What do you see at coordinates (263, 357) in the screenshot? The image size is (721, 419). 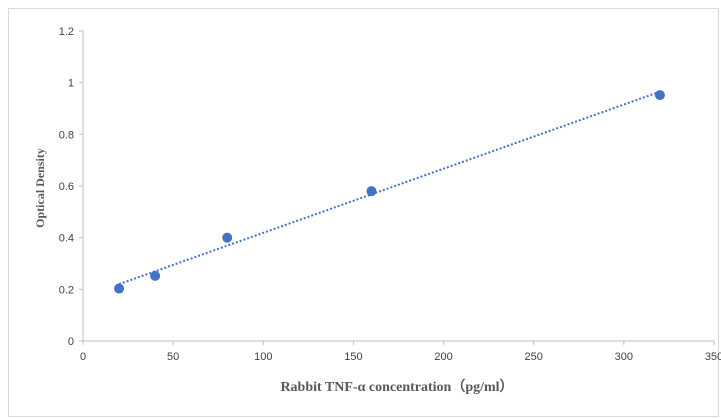 I see `x-tick-label: 100` at bounding box center [263, 357].